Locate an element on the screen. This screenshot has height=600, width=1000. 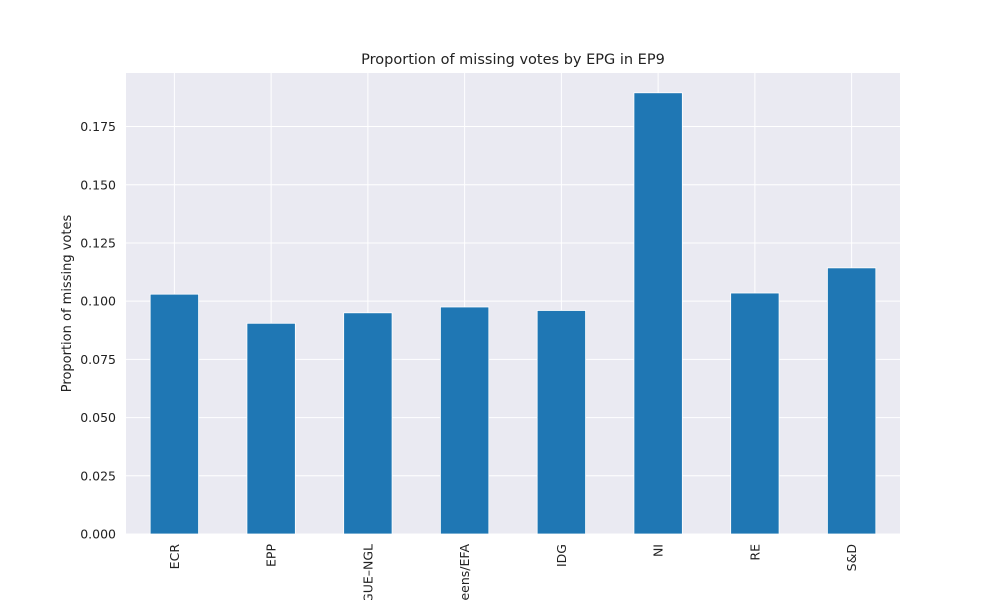
x-tick-label: EPP is located at coordinates (271, 555).